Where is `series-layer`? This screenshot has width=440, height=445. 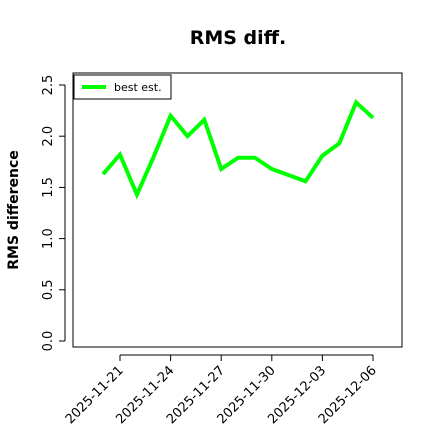 series-layer is located at coordinates (238, 149).